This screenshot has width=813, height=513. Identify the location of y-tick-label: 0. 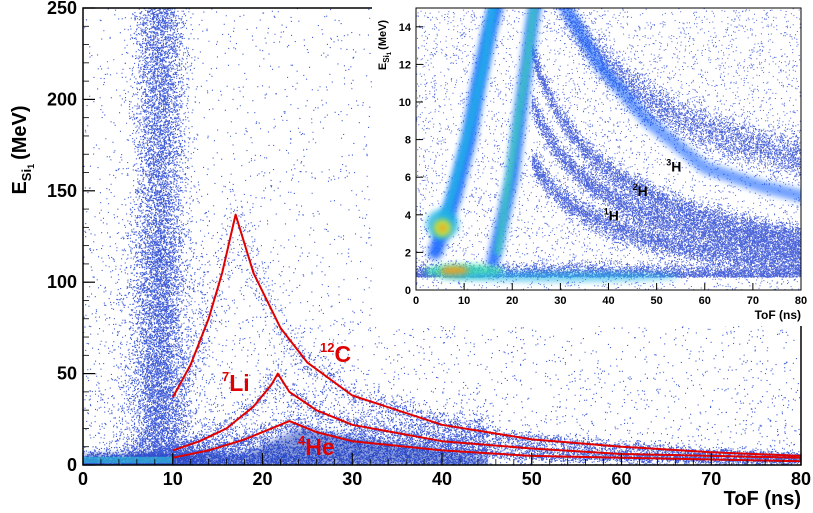
(72, 465).